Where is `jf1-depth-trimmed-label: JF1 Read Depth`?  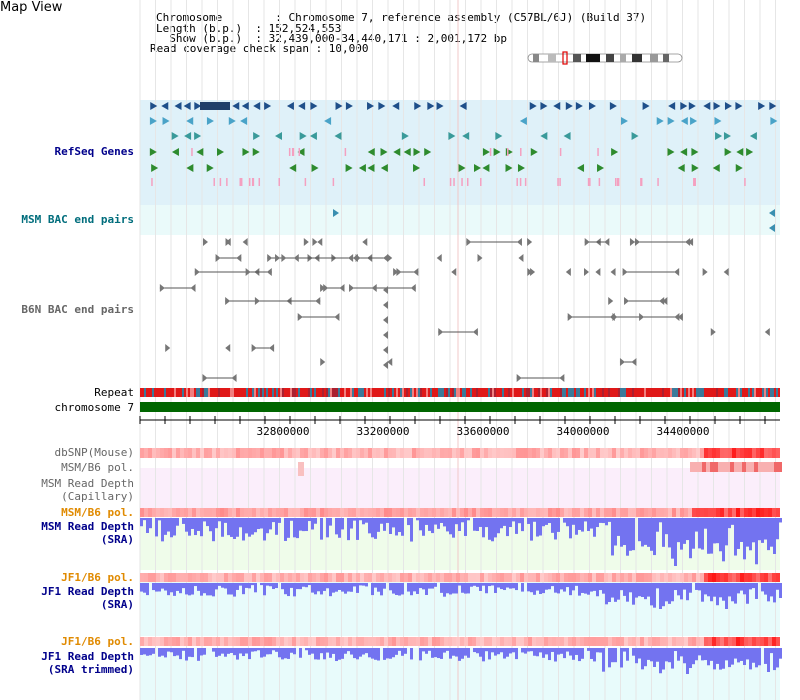 jf1-depth-trimmed-label: JF1 Read Depth is located at coordinates (87, 656).